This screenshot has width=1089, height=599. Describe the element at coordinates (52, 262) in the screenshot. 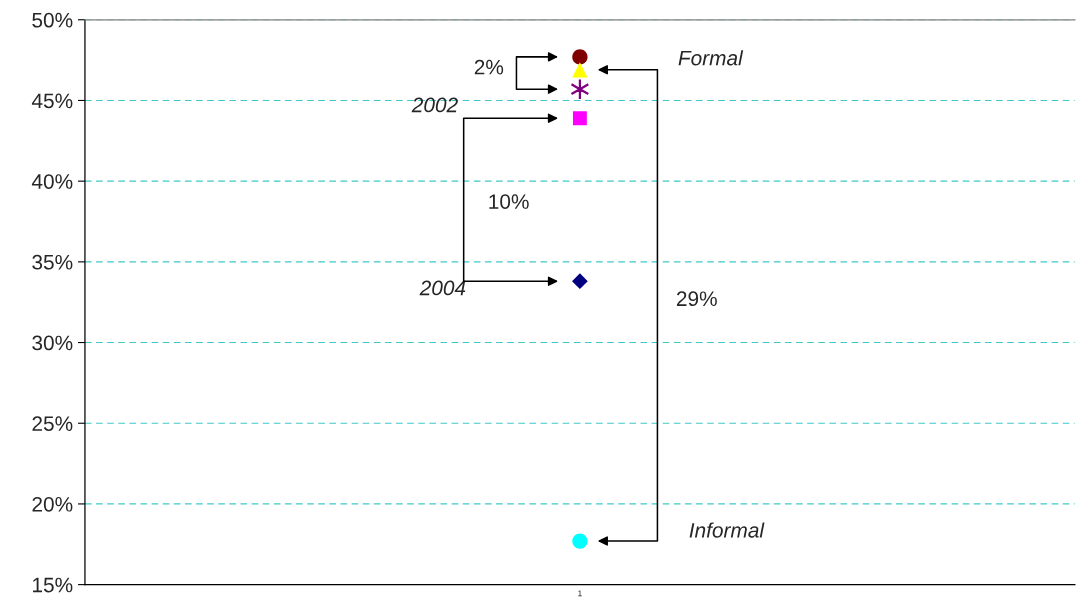

I see `y-tick-label: 35%` at that location.